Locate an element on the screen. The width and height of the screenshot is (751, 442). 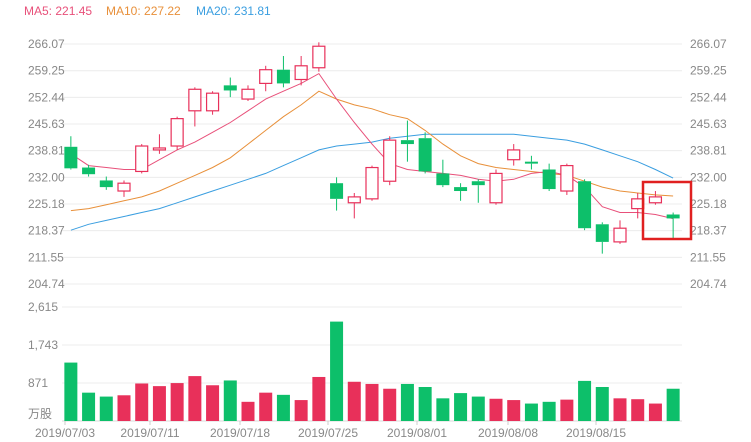
price-tick-label-left: 245.63 is located at coordinates (46, 124).